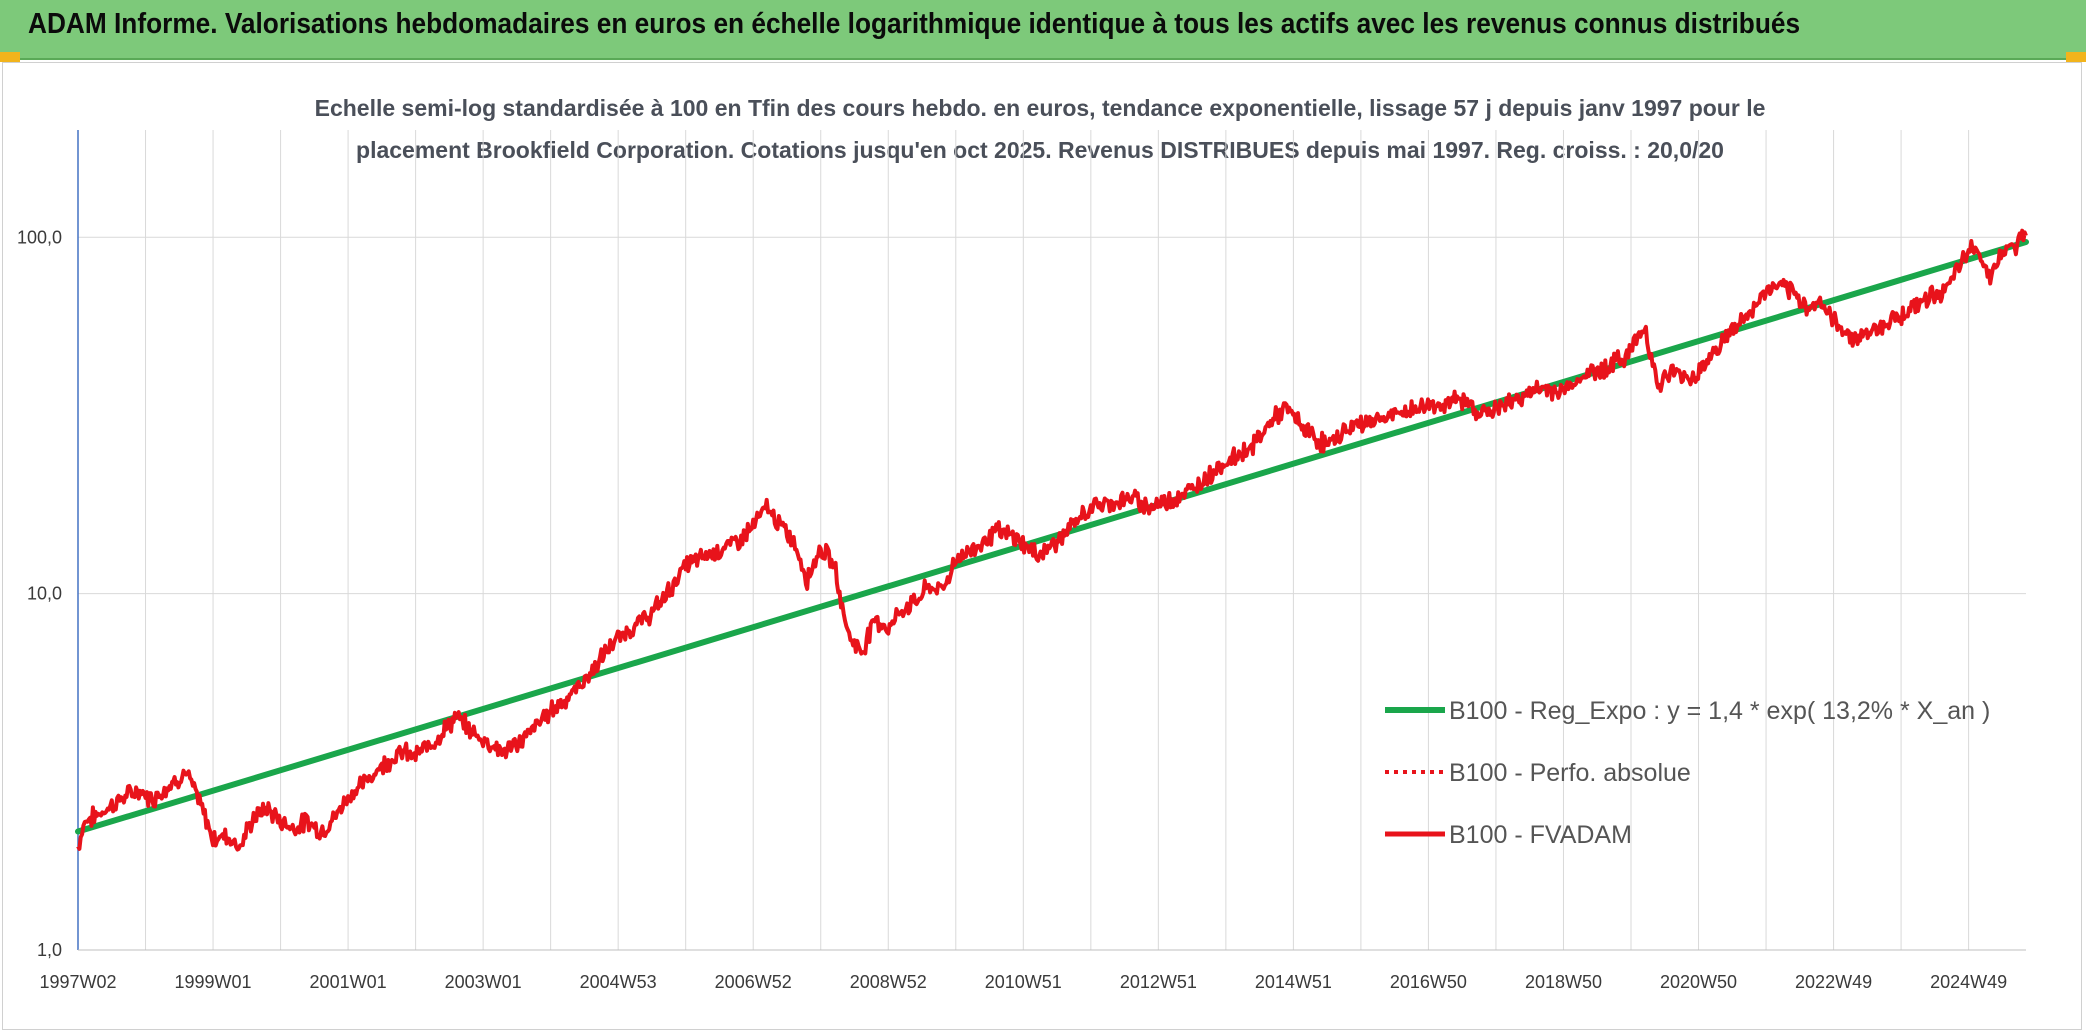 The image size is (2086, 1033). What do you see at coordinates (753, 982) in the screenshot?
I see `x-tick-label: 2006W52` at bounding box center [753, 982].